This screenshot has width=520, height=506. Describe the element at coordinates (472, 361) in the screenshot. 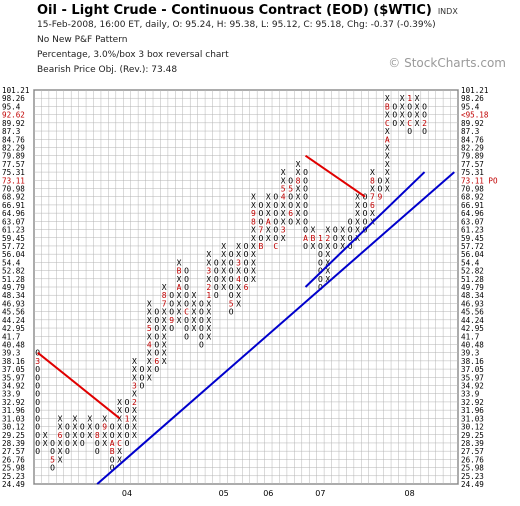

I see `y-tick-label: 38.16` at that location.